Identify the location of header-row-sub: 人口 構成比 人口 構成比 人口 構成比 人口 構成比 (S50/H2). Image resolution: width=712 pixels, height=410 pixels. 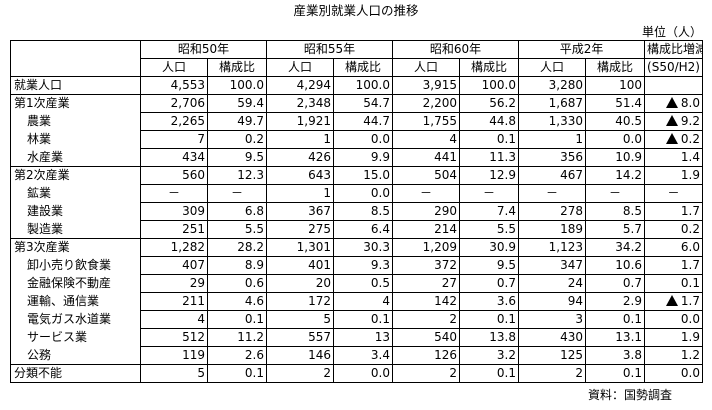
(357, 67).